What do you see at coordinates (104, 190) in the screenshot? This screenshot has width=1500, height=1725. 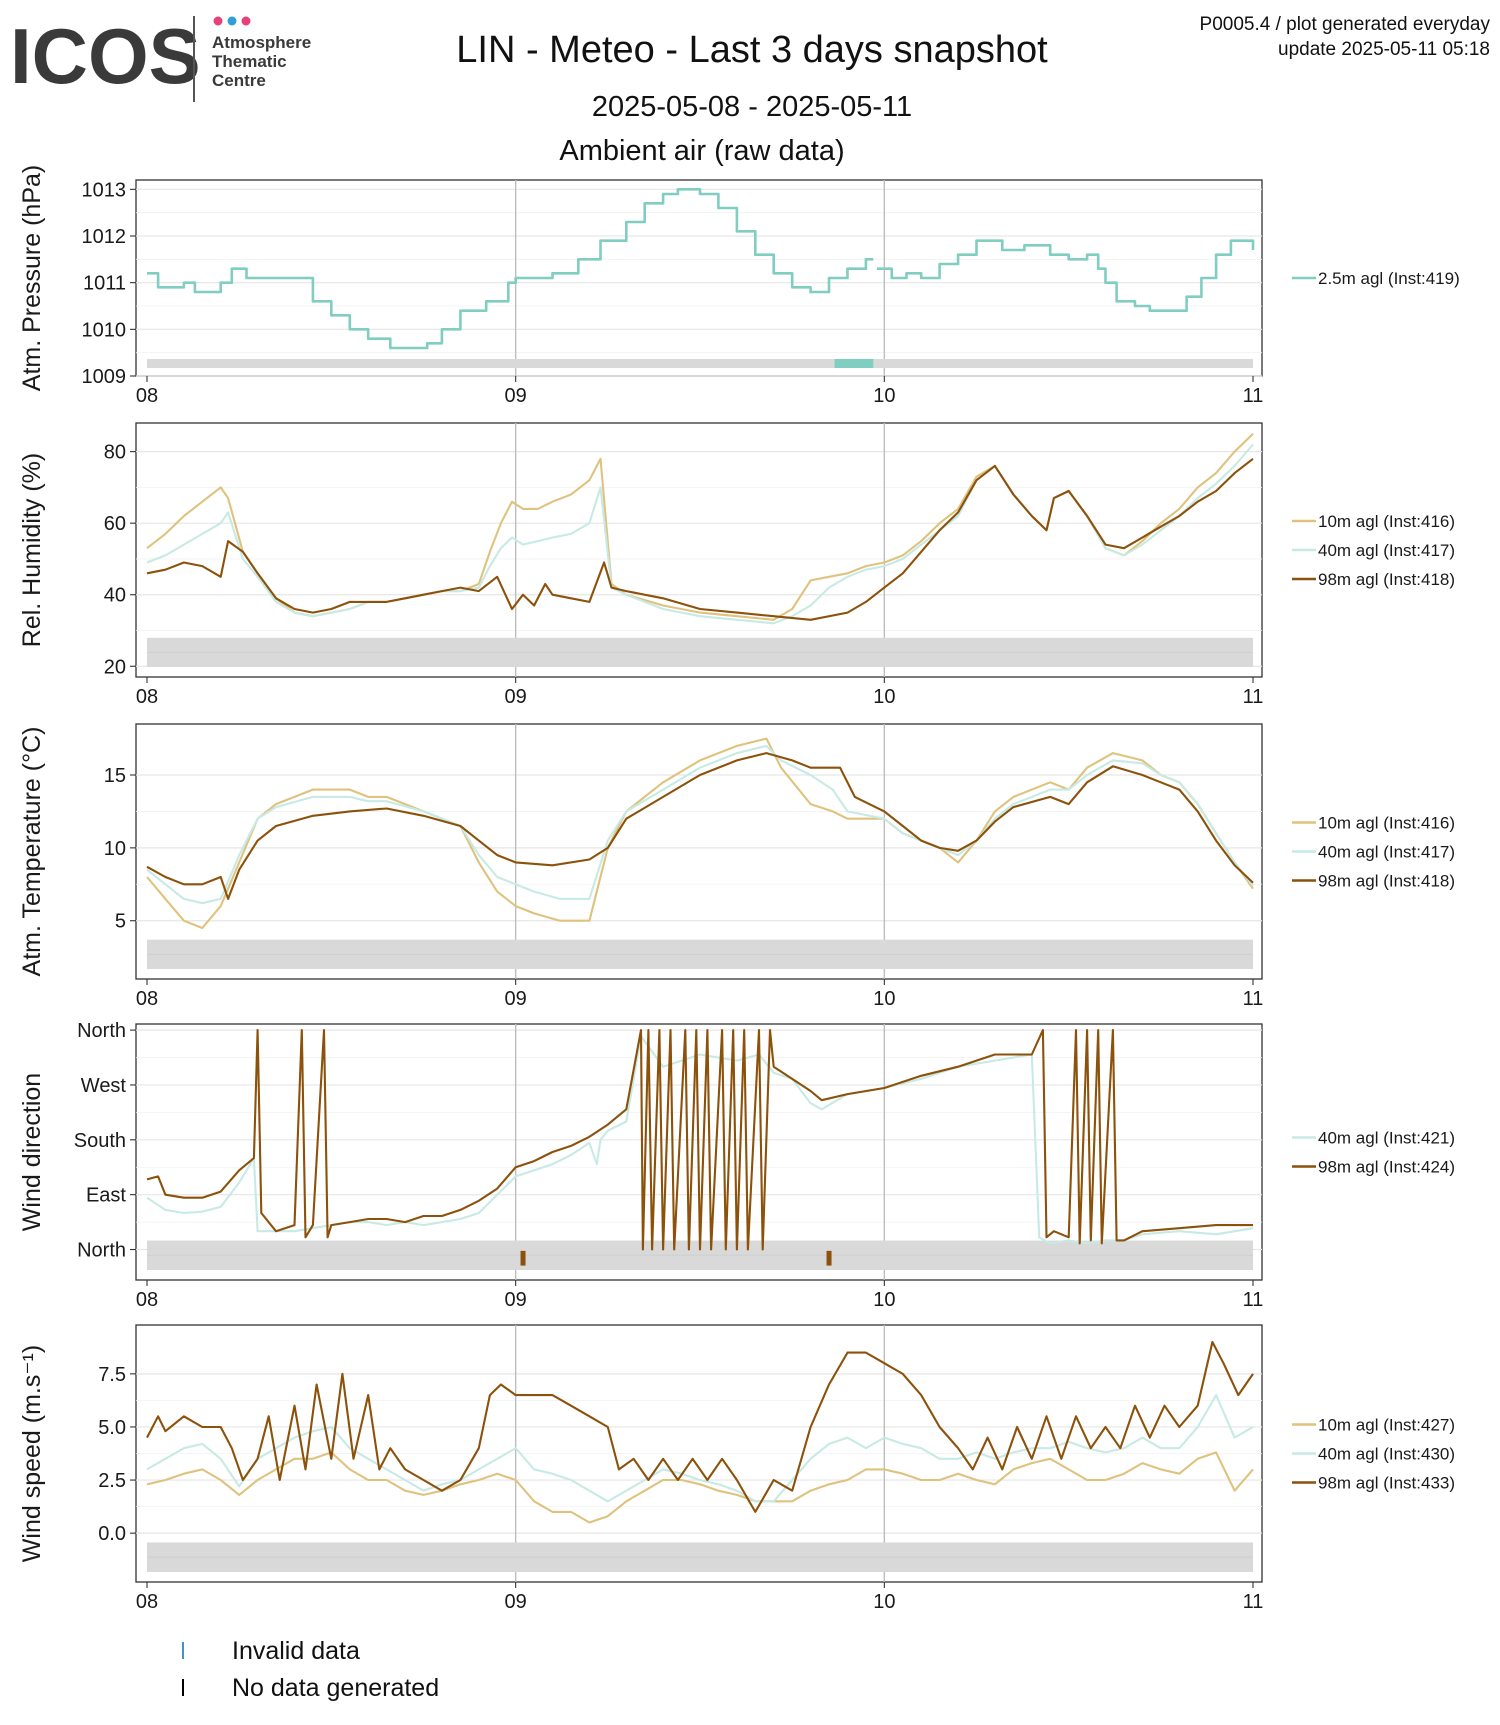 I see `y-tick-label: 1013` at bounding box center [104, 190].